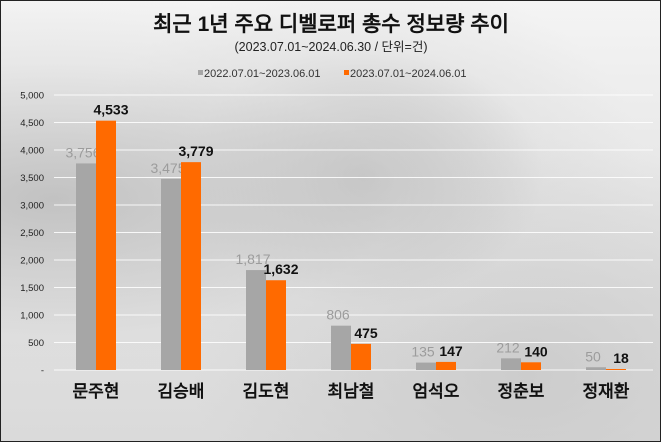  Describe the element at coordinates (606, 391) in the screenshot. I see `x-category-label: 정재환` at that location.